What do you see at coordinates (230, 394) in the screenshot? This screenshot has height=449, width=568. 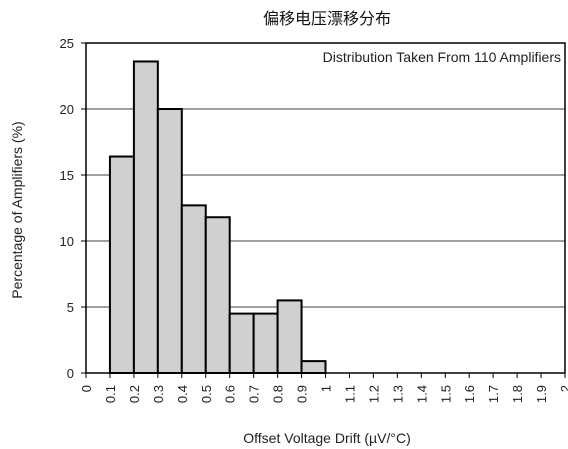 I see `x-tick-label: 0.6` at bounding box center [230, 394].